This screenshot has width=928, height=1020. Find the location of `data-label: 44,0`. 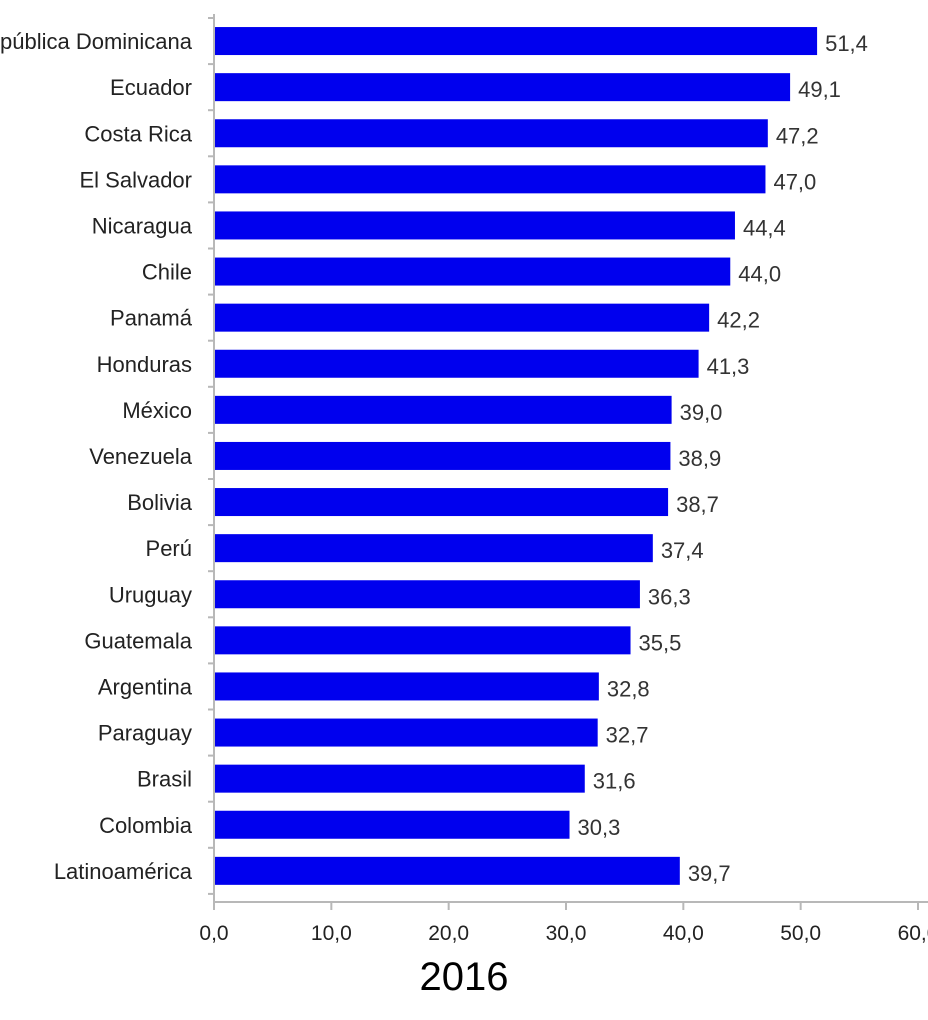

data-label: 44,0 is located at coordinates (759, 274).